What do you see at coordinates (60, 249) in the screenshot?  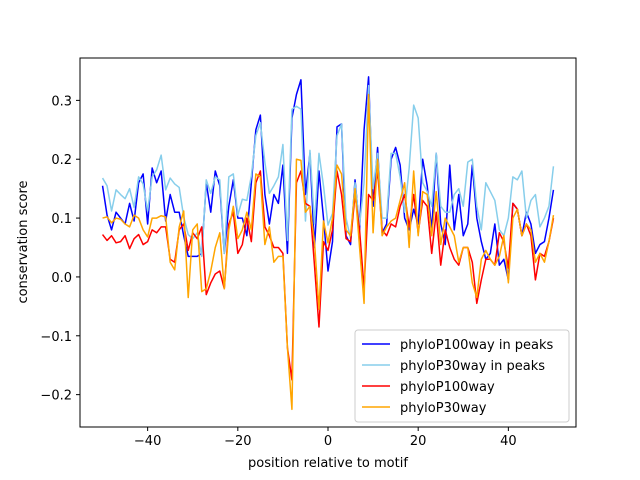 I see `y-axis-ticks: −0.2 −0.1 0.0 0.1 0.2 0.3` at bounding box center [60, 249].